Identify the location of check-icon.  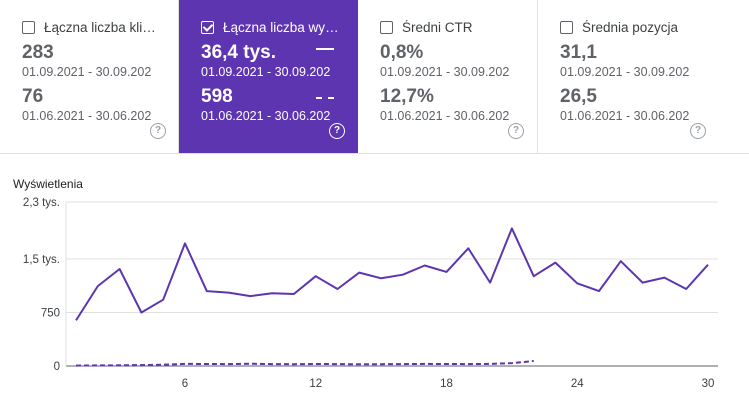
(208, 26).